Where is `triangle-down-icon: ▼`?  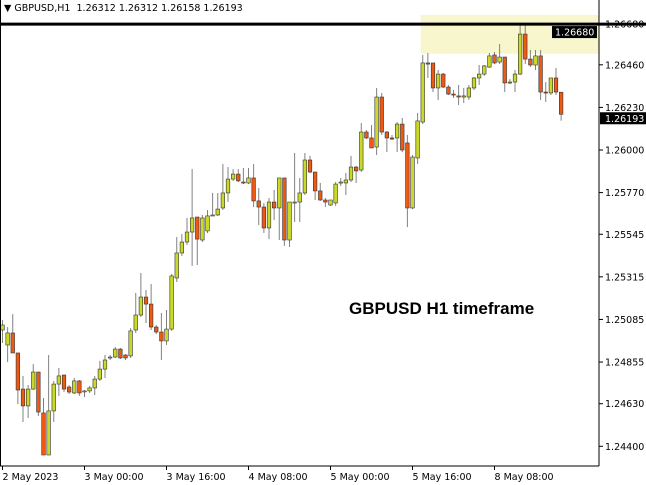 triangle-down-icon: ▼ is located at coordinates (8, 8).